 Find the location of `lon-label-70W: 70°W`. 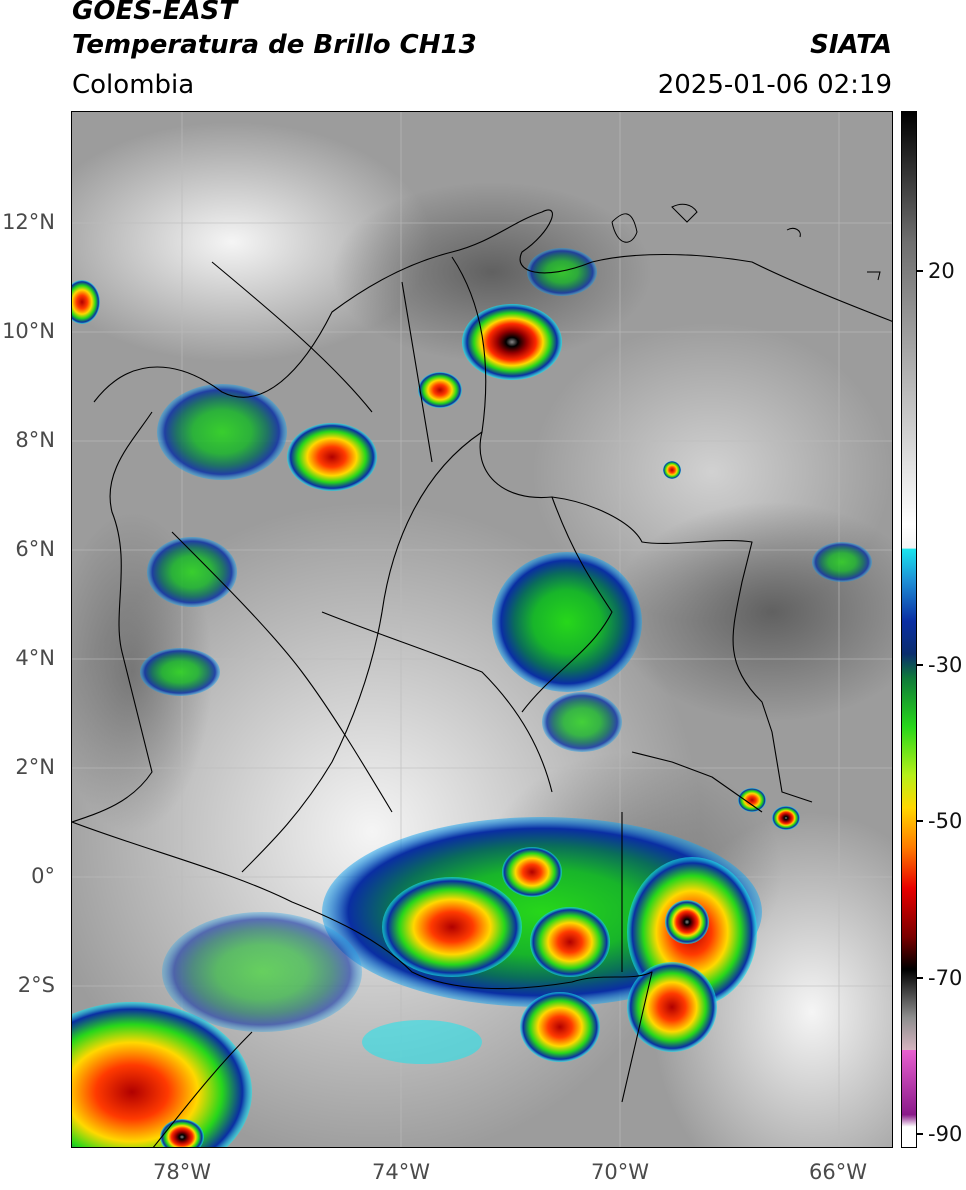

lon-label-70W: 70°W is located at coordinates (620, 1172).